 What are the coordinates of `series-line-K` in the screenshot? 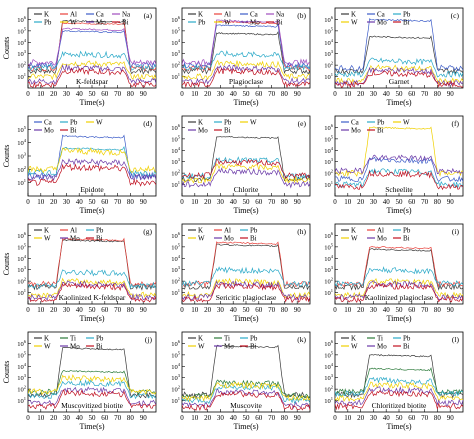 It's located at (399, 269).